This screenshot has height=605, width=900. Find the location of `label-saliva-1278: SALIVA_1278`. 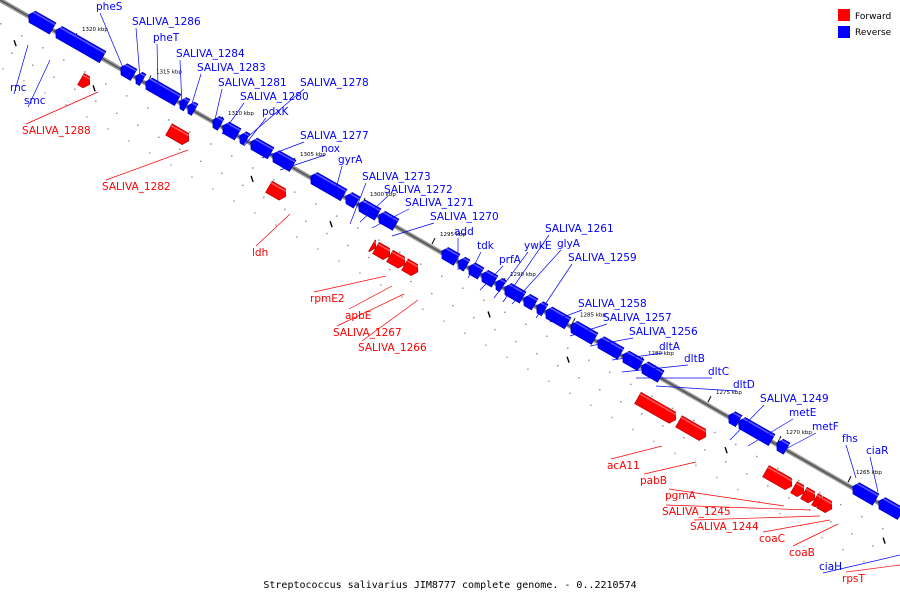

label-saliva-1278: SALIVA_1278 is located at coordinates (334, 83).